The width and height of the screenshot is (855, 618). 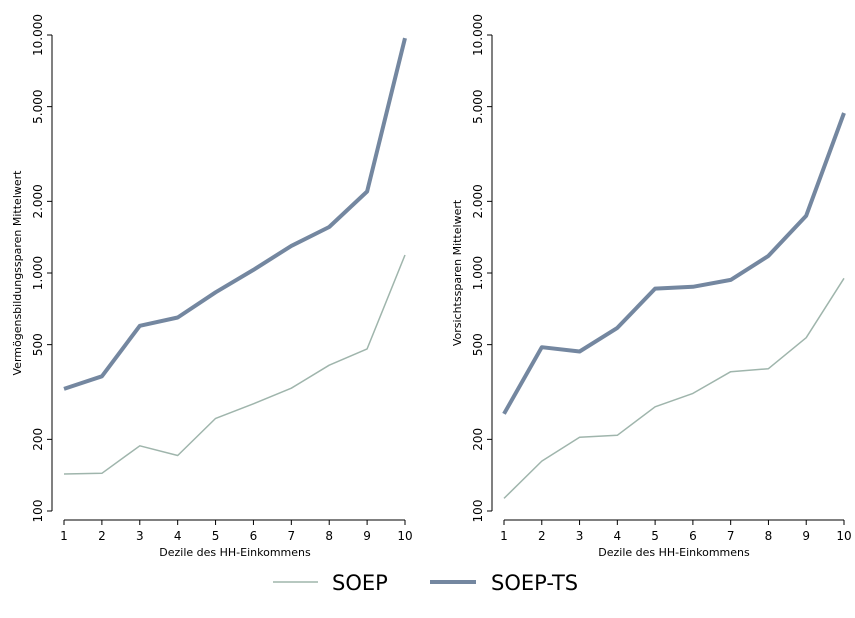 I want to click on y-tick-label-right-1.000: 1.000, so click(x=478, y=273).